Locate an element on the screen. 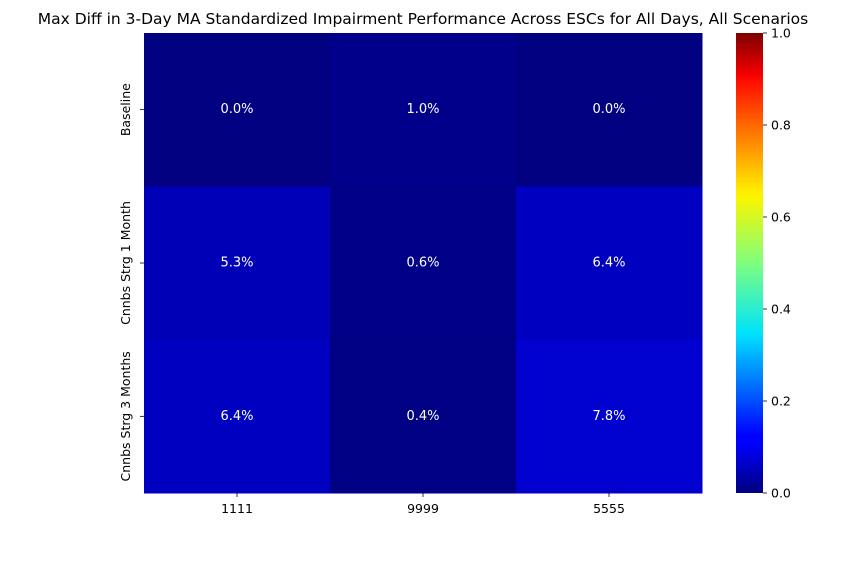  x-tick-label: 9999 is located at coordinates (423, 508).